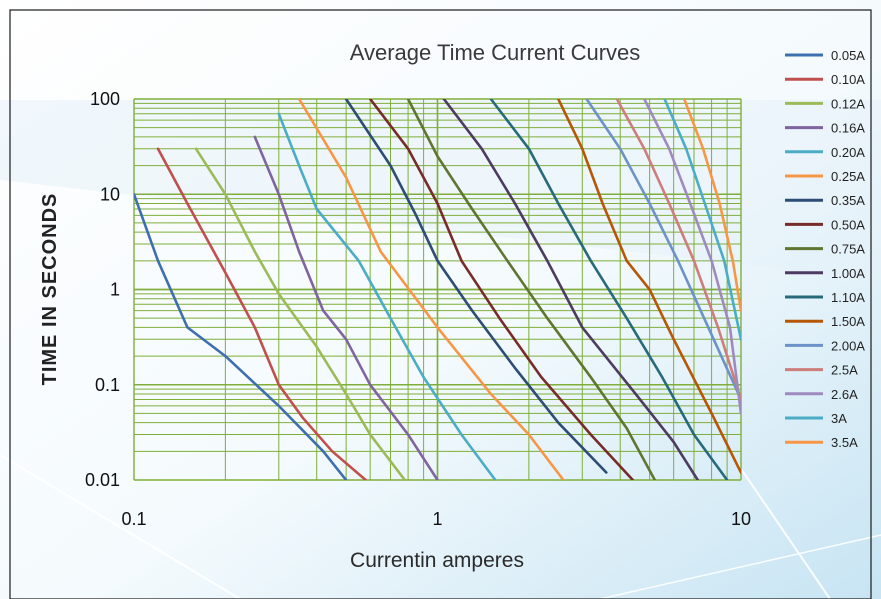  Describe the element at coordinates (848, 224) in the screenshot. I see `legend-label: 0.50A` at that location.